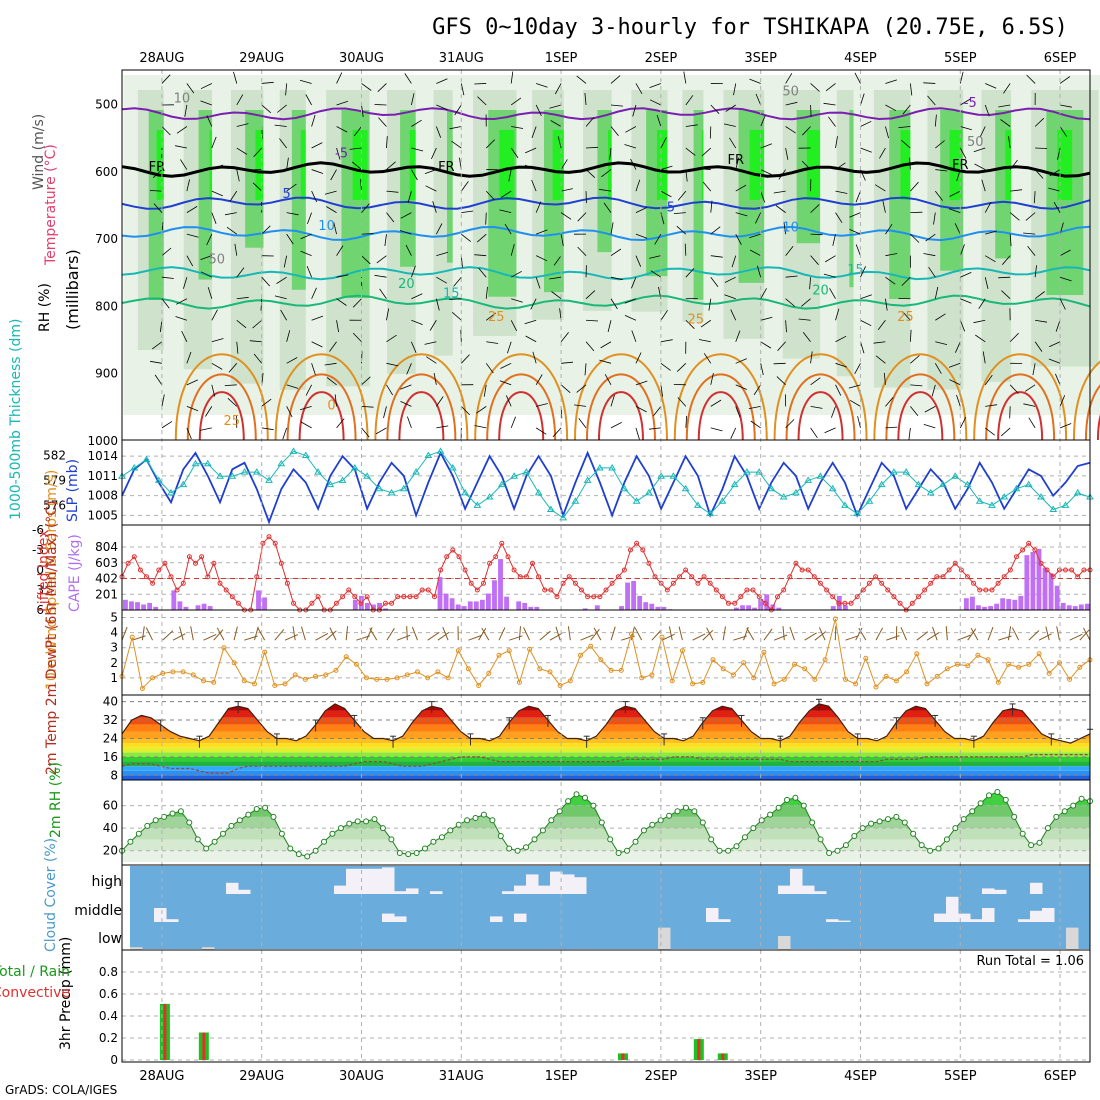  What do you see at coordinates (860, 58) in the screenshot?
I see `date-tick-top: 4SEP` at bounding box center [860, 58].